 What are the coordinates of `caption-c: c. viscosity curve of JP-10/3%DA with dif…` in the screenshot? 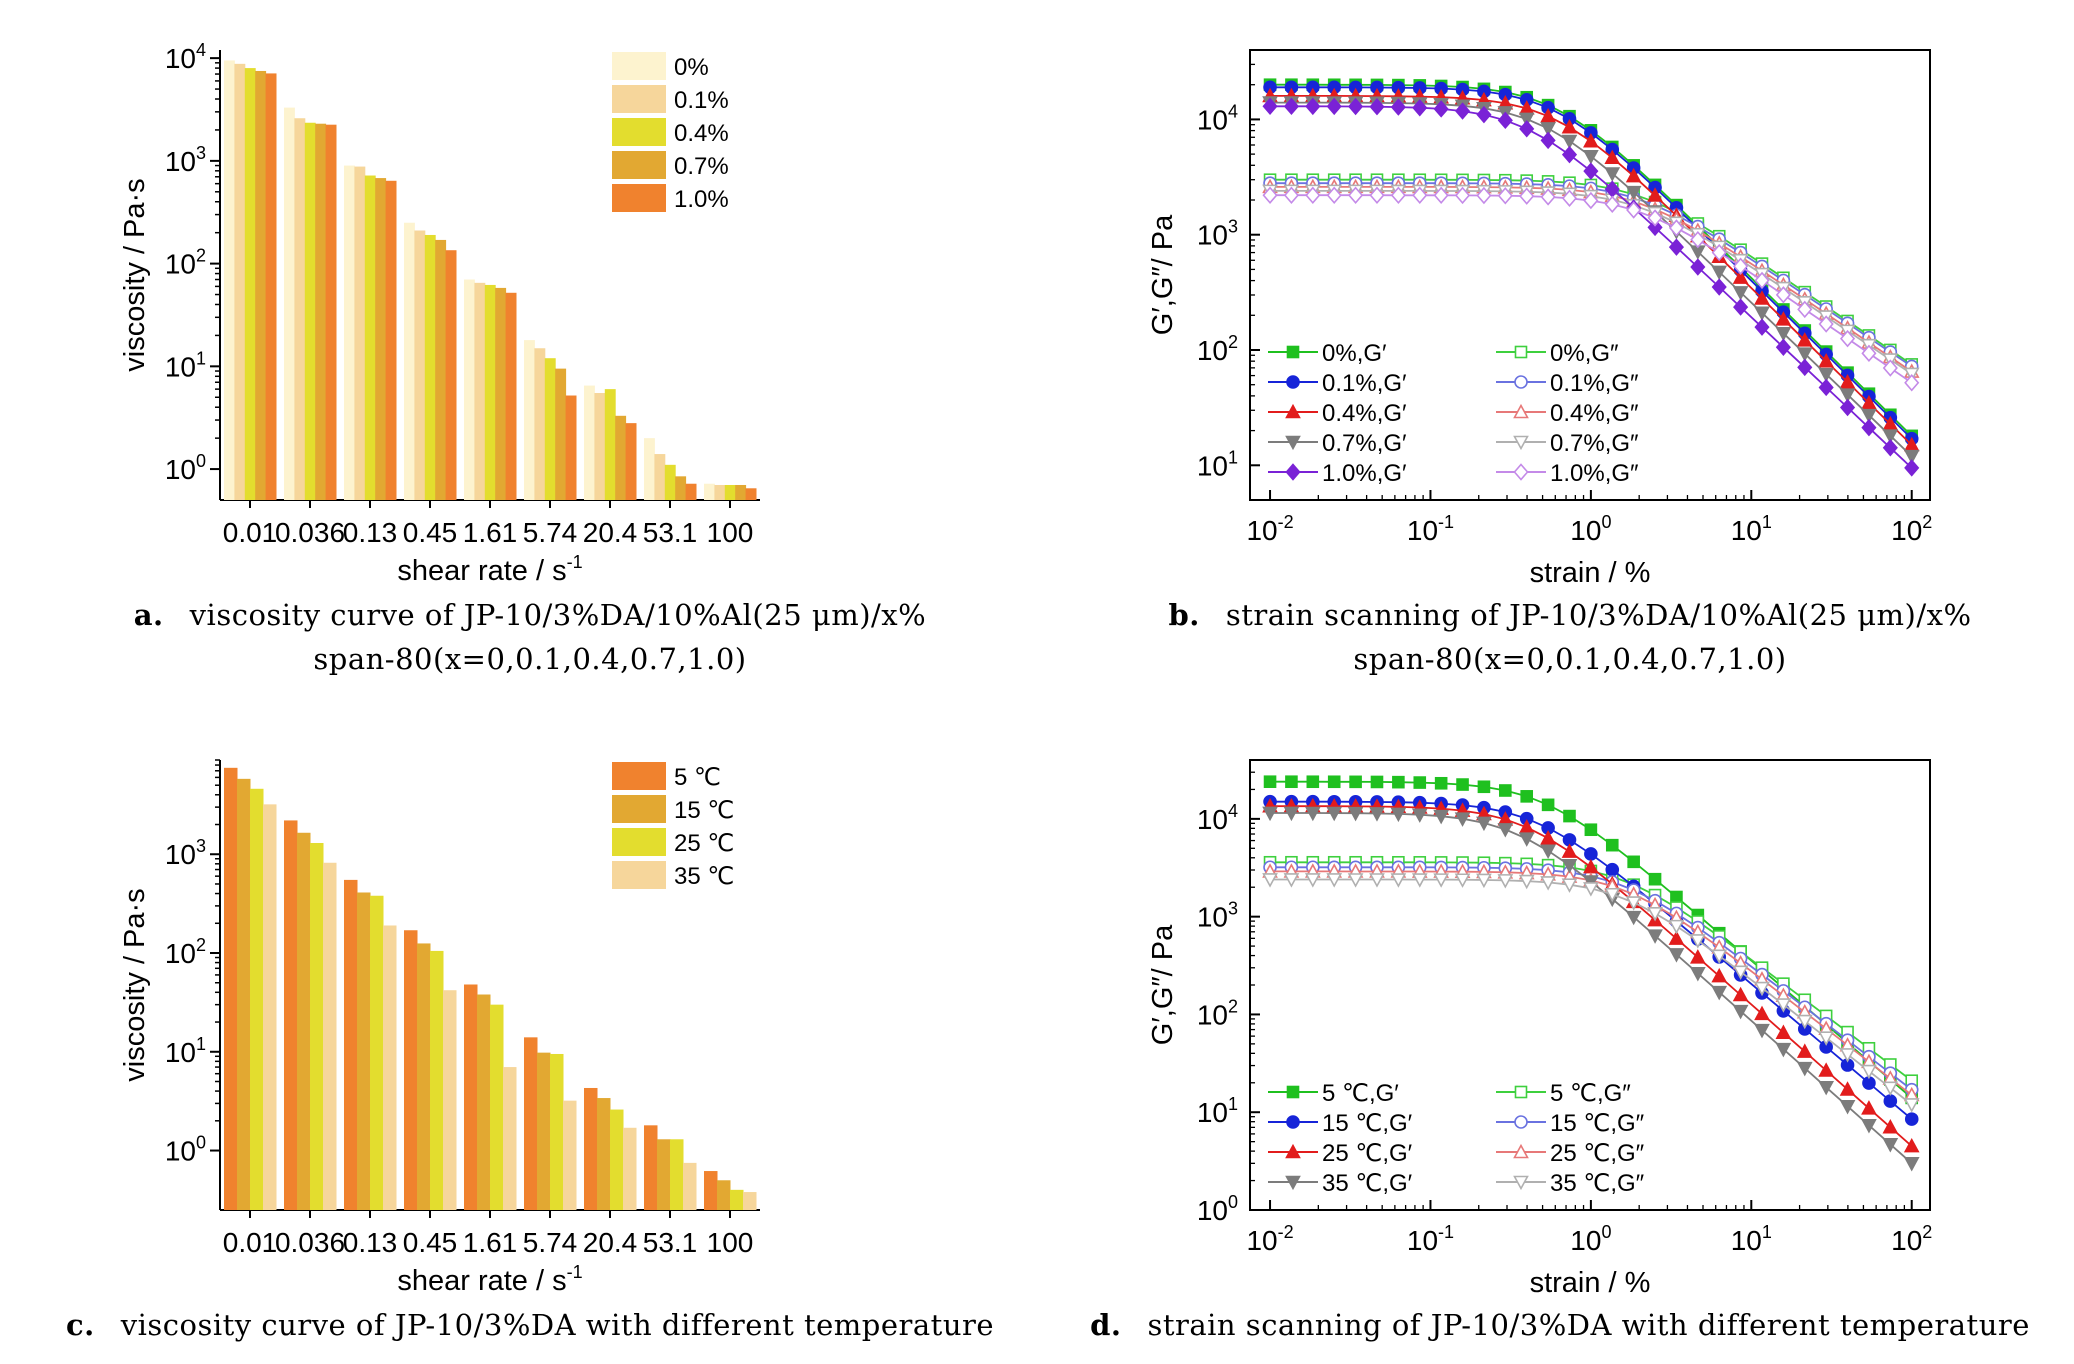 It's located at (530, 1325).